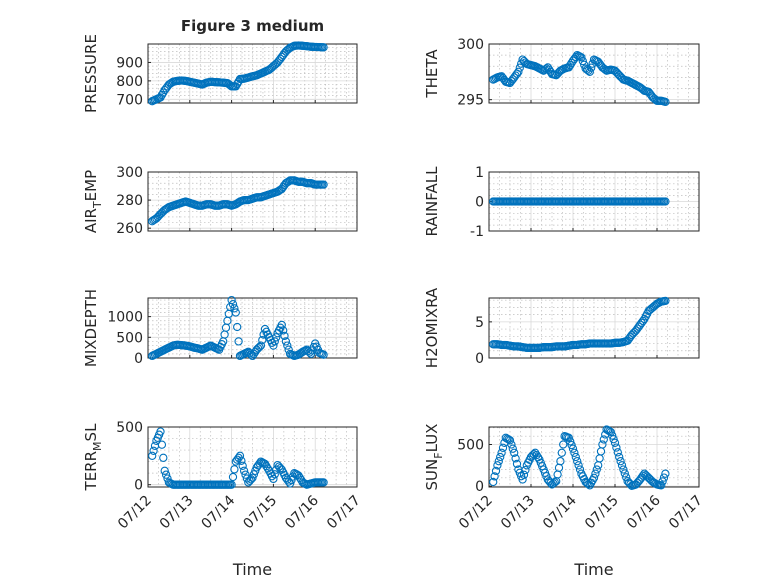  I want to click on y-axis-label-subscript: M, so click(97, 446).